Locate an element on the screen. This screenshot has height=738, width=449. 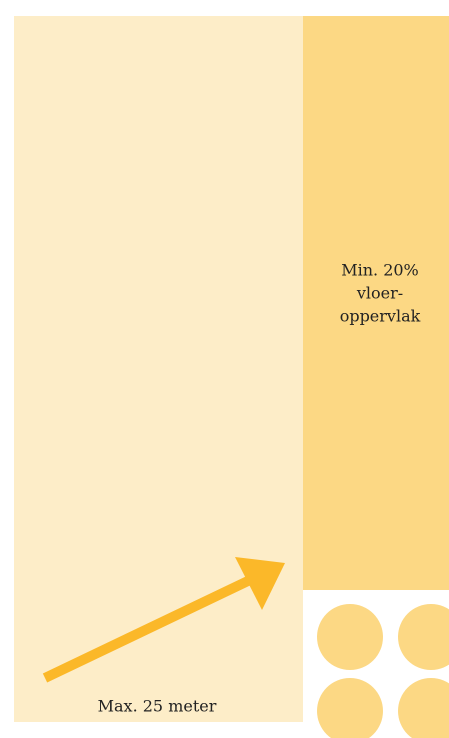
area-label: oppervlak is located at coordinates (380, 316).